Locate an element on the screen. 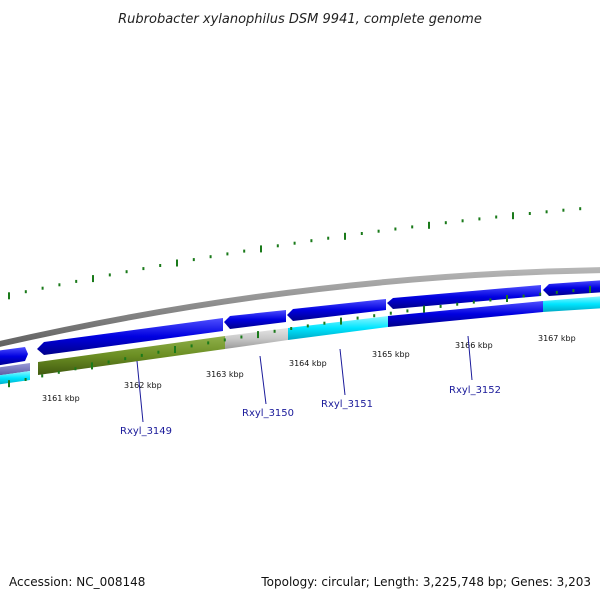  reverse-strand-track is located at coordinates (300, 340).